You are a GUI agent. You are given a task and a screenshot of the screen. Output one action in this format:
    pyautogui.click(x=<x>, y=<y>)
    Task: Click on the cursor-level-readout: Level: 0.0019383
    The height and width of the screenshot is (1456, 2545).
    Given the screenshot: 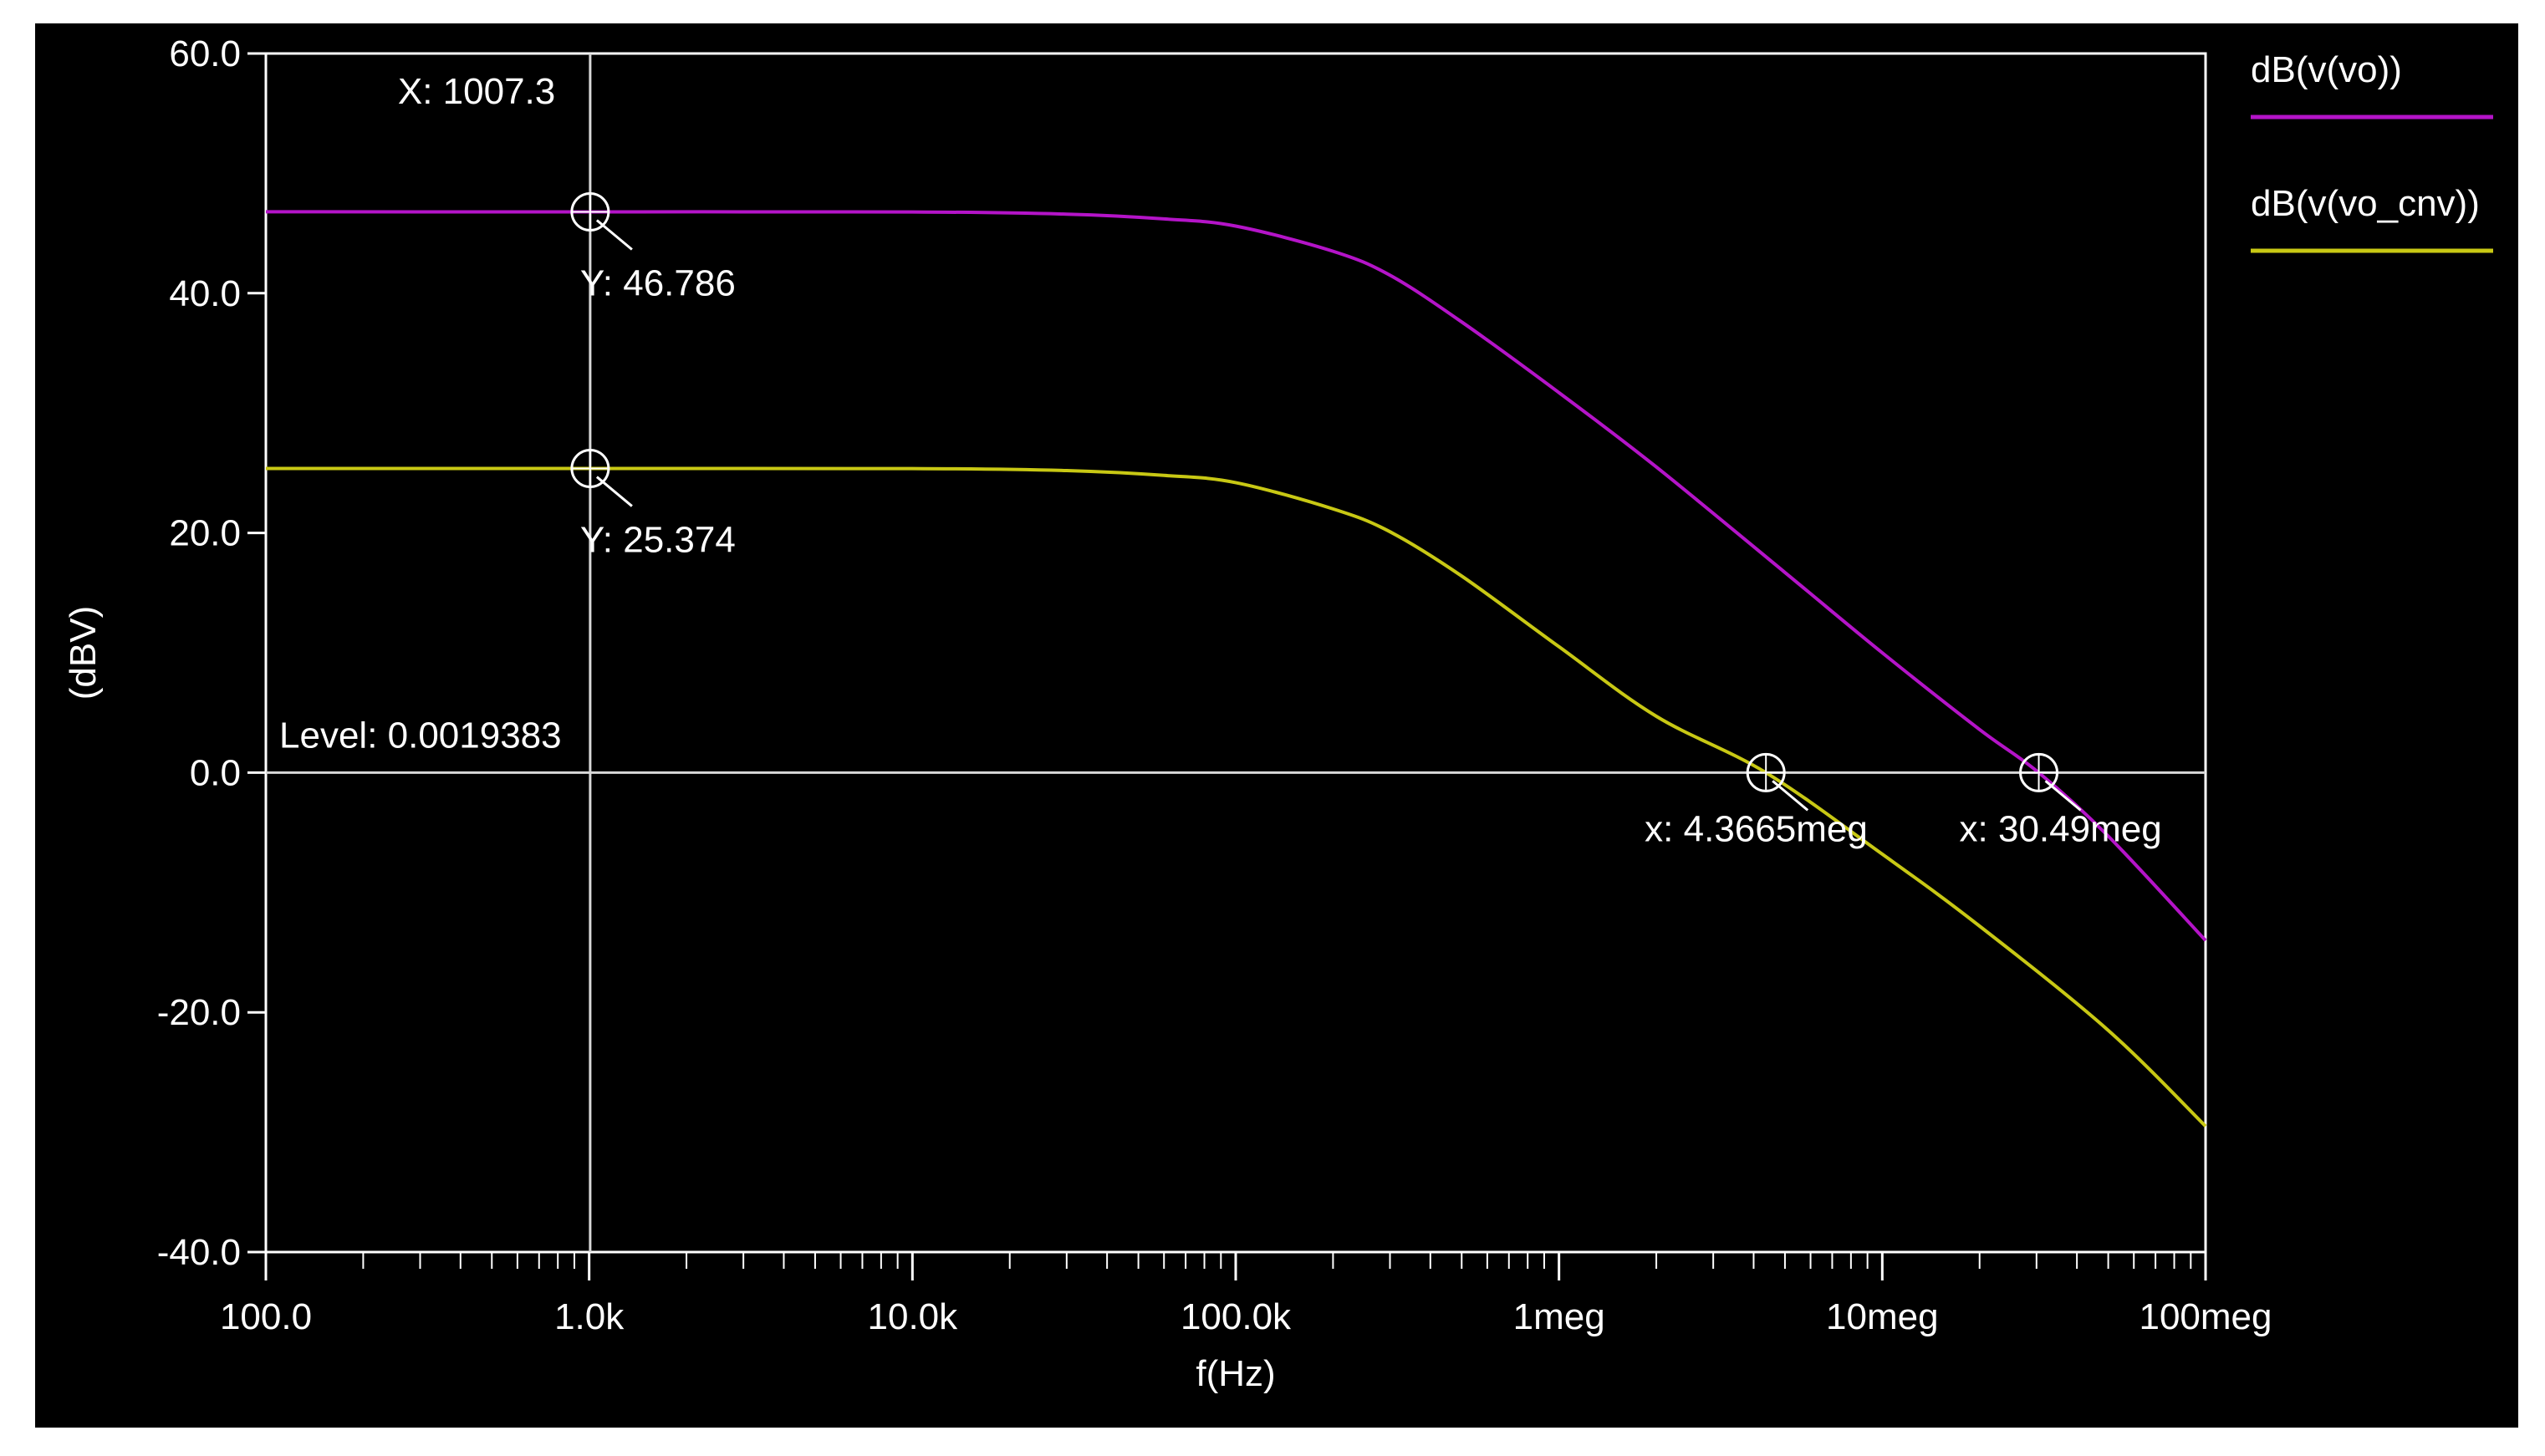 What is the action you would take?
    pyautogui.click(x=420, y=735)
    